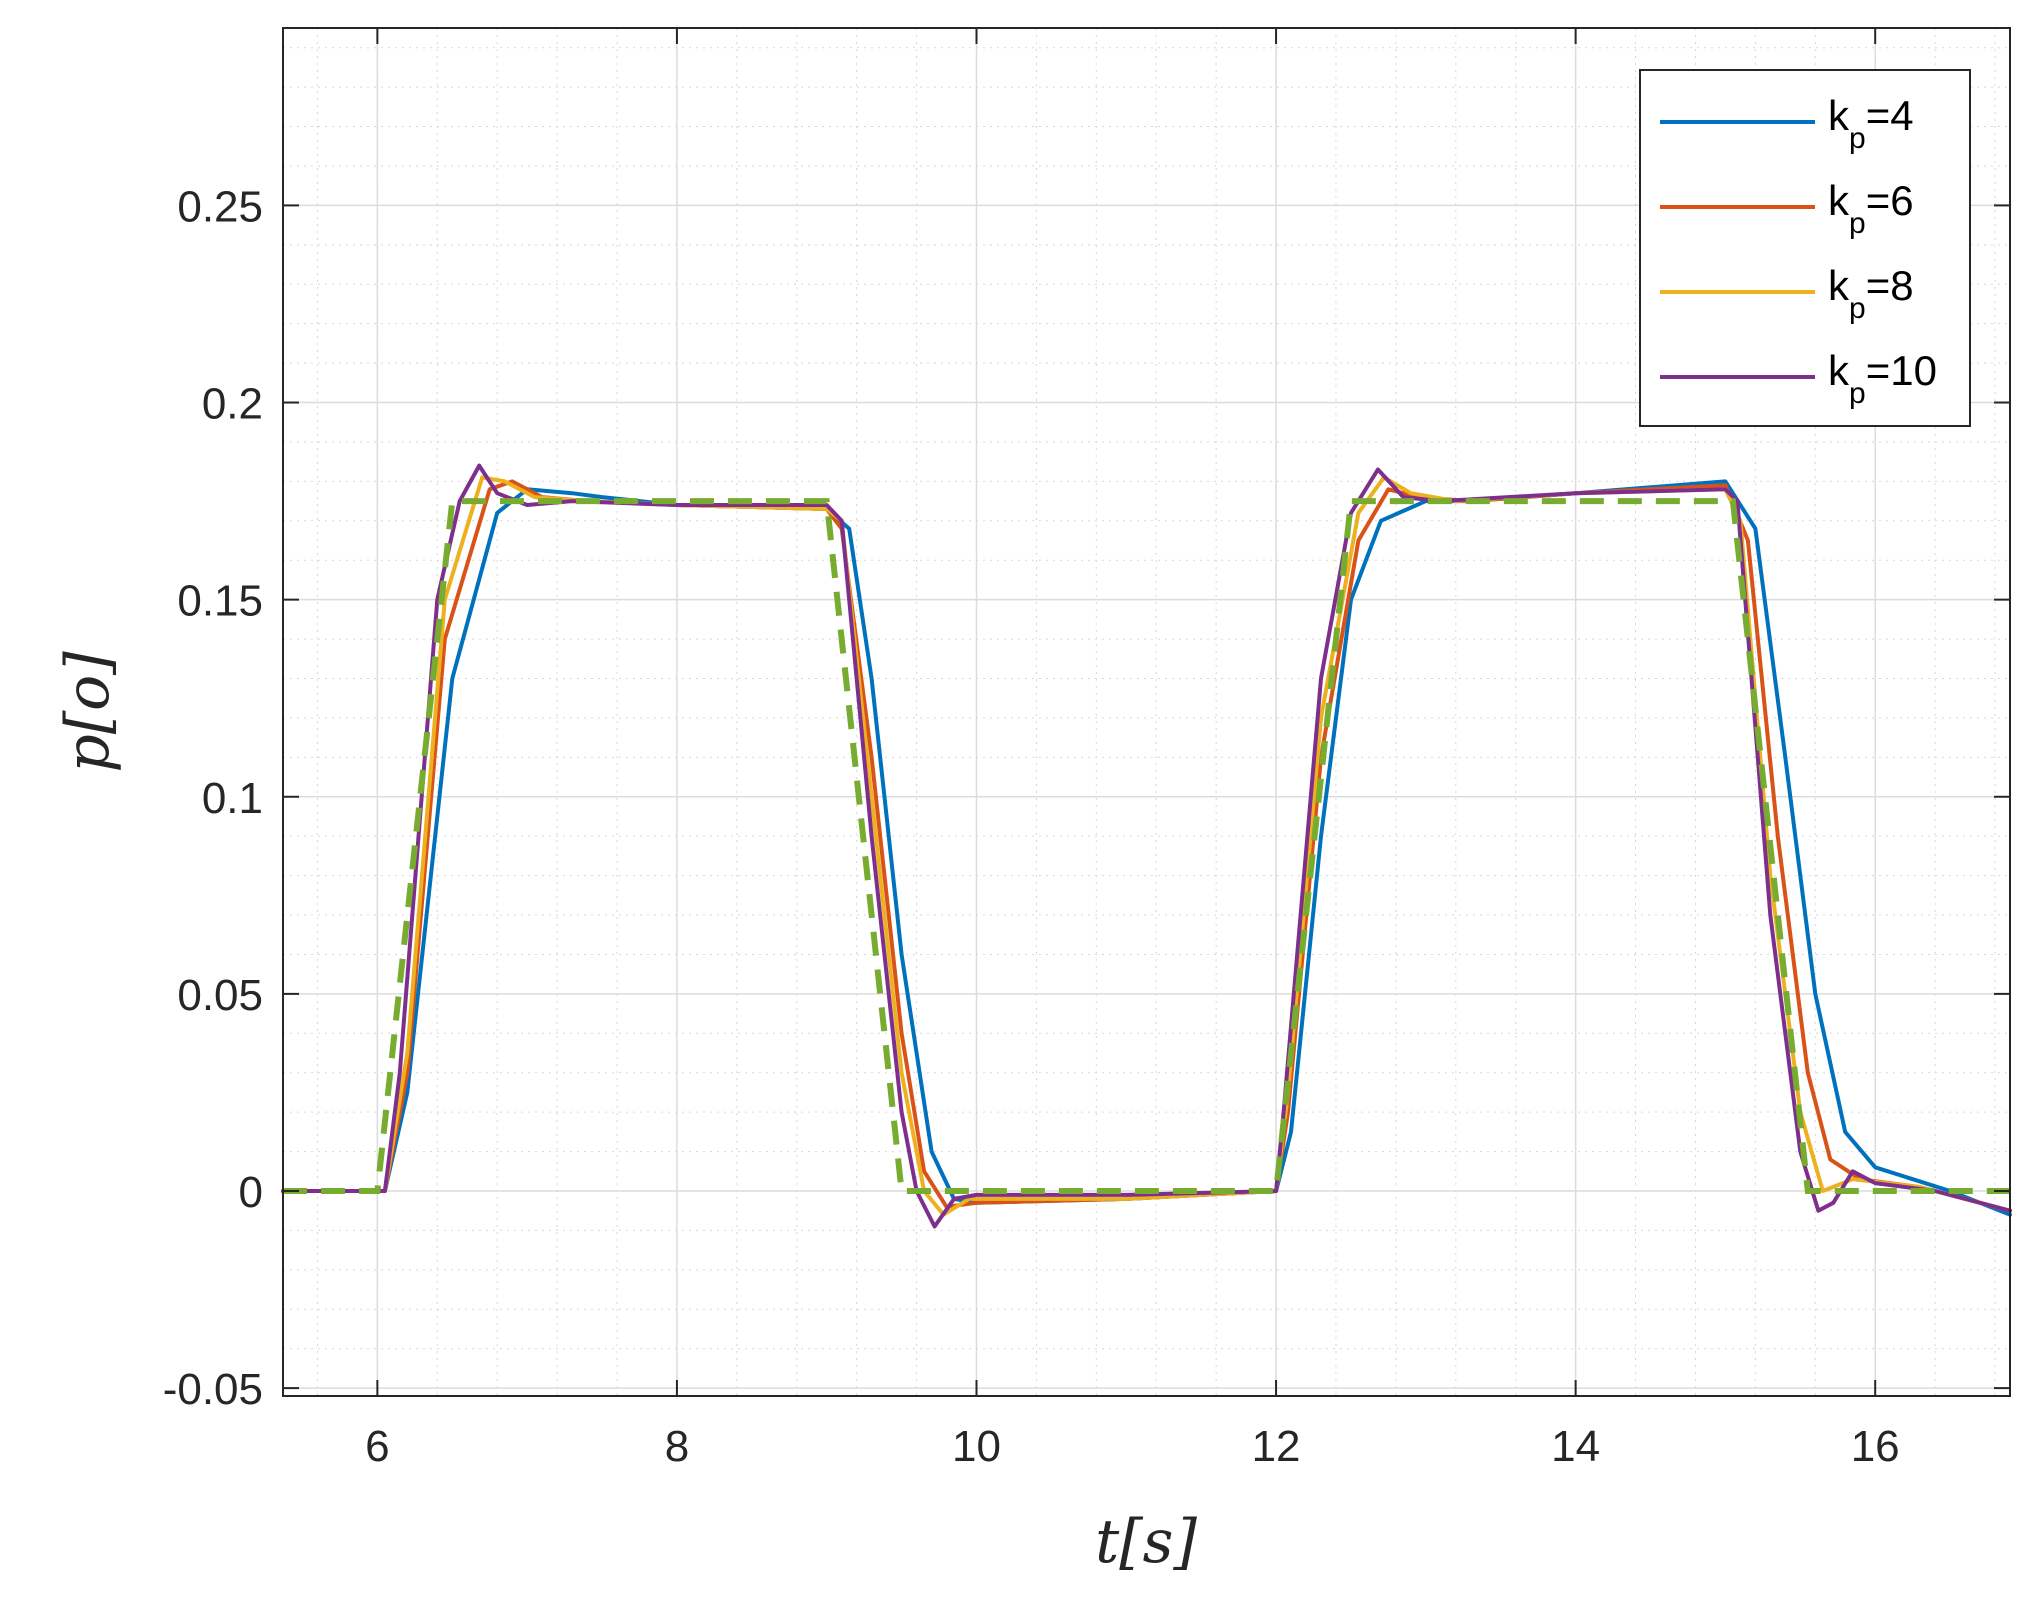 This screenshot has height=1600, width=2036. Describe the element at coordinates (213, 1389) in the screenshot. I see `y-tick-label: -0.05` at that location.